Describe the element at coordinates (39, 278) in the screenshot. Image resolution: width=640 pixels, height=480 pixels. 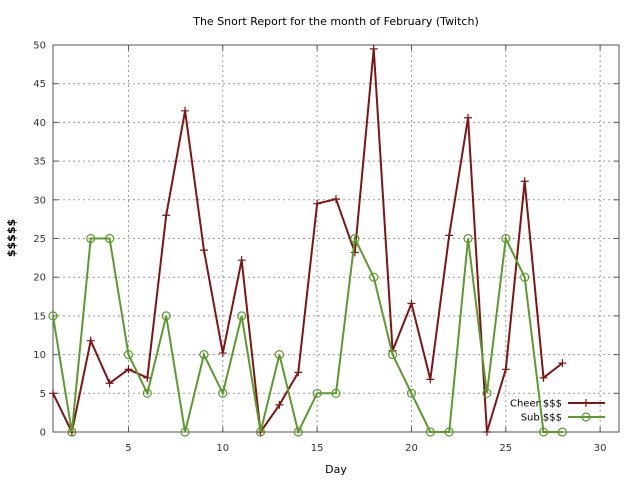
I see `y-tick-label: 20` at that location.